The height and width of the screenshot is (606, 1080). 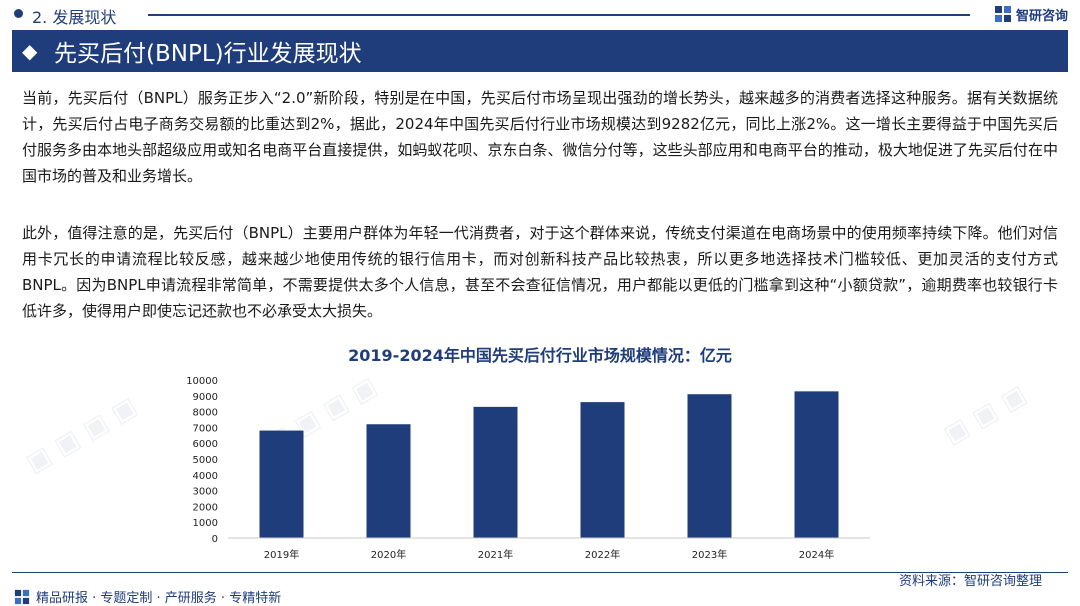 What do you see at coordinates (709, 554) in the screenshot?
I see `x-tick-label: 2023年` at bounding box center [709, 554].